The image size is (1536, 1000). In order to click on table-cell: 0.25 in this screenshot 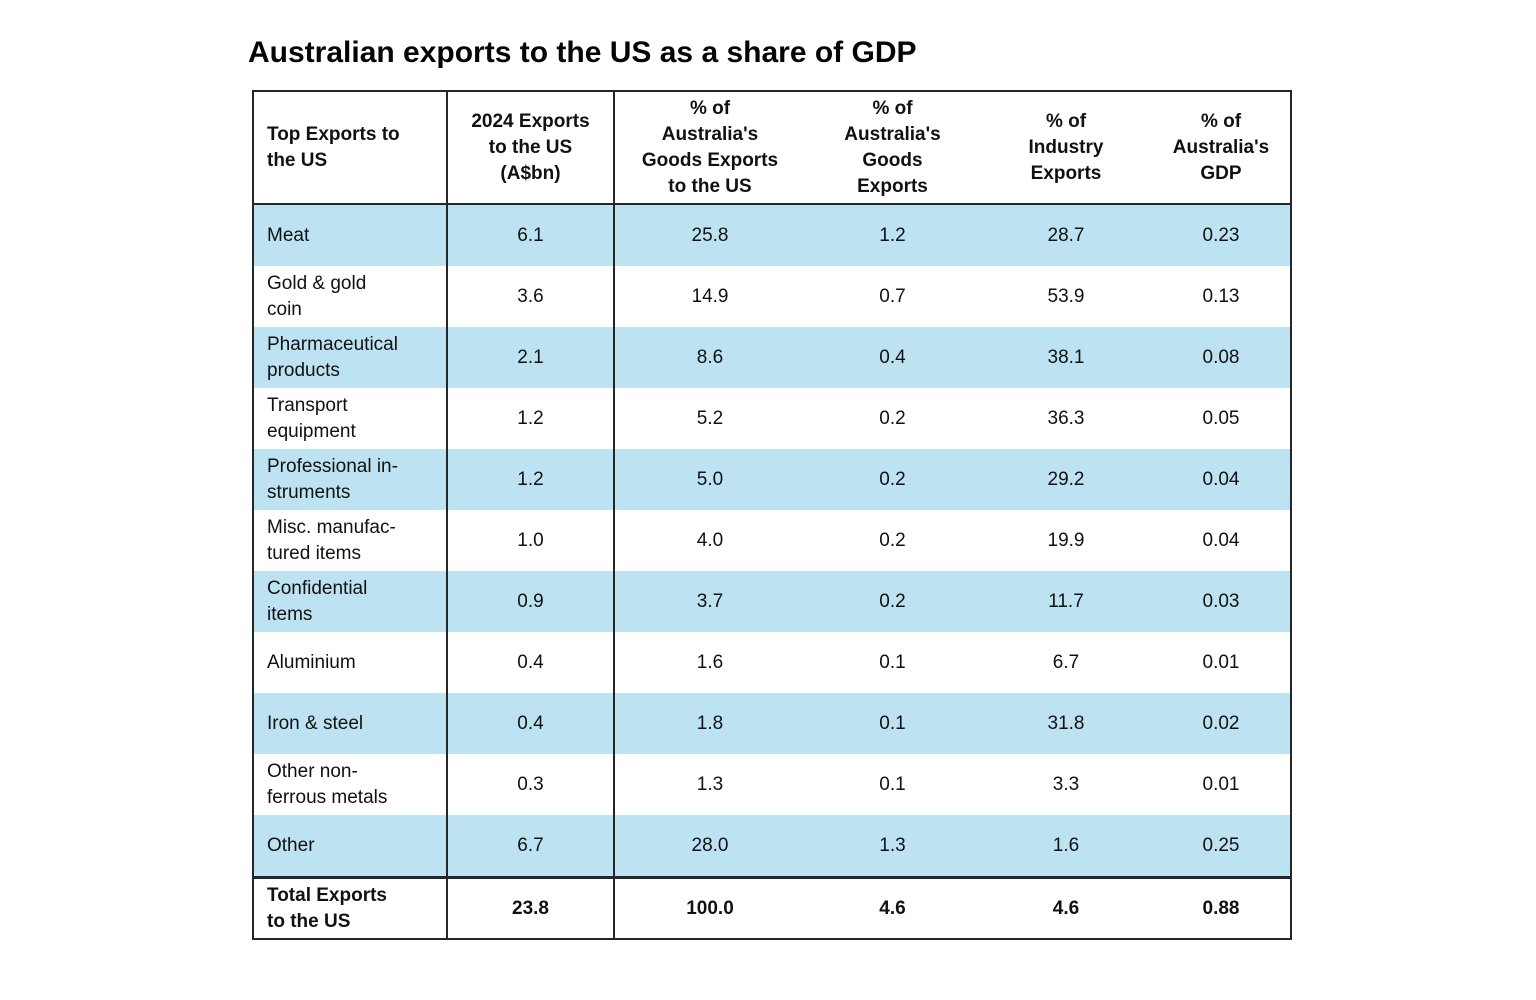, I will do `click(1221, 845)`.